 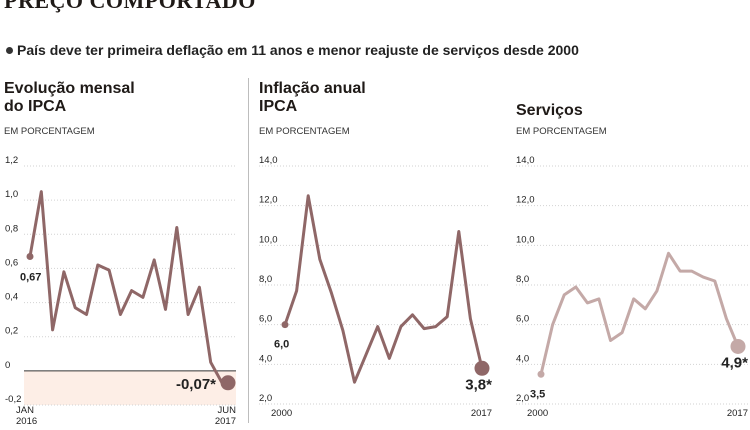 What do you see at coordinates (11, 228) in the screenshot?
I see `monthly-ytick-label: 0,8` at bounding box center [11, 228].